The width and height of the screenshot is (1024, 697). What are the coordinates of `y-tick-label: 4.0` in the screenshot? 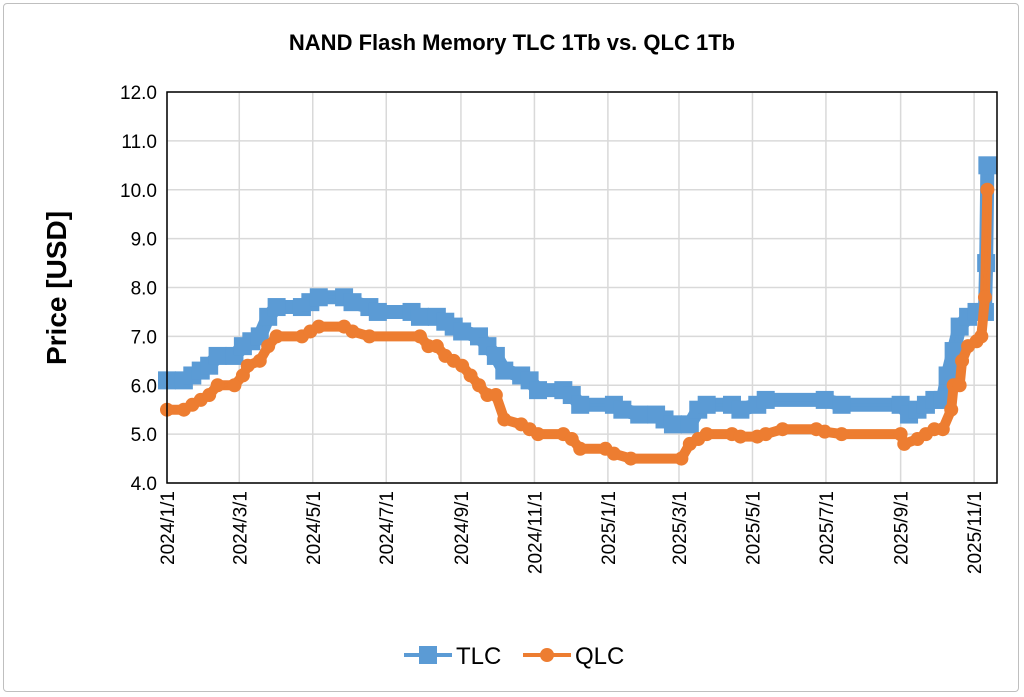 It's located at (144, 484).